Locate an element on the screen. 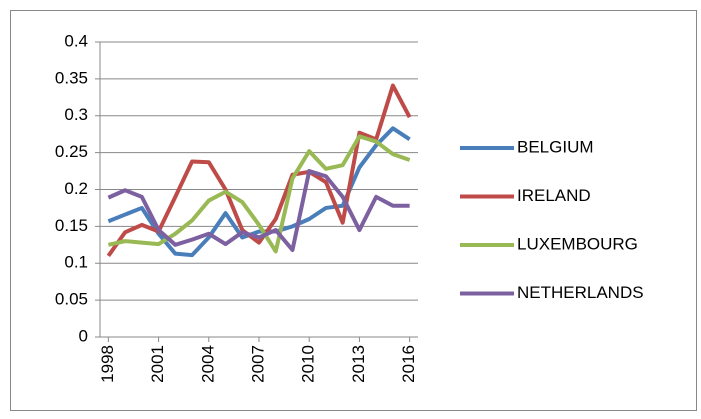  y-tick-label: 0.05 is located at coordinates (71, 299).